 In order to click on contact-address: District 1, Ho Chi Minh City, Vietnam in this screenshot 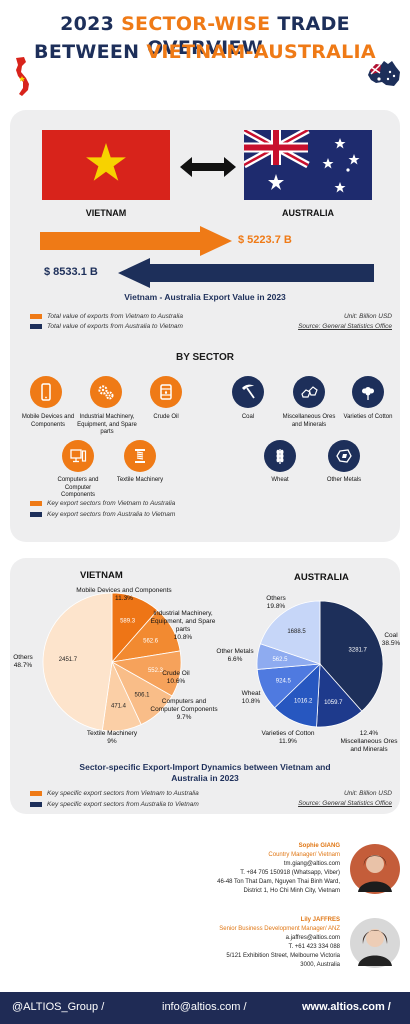, I will do `click(291, 891)`.